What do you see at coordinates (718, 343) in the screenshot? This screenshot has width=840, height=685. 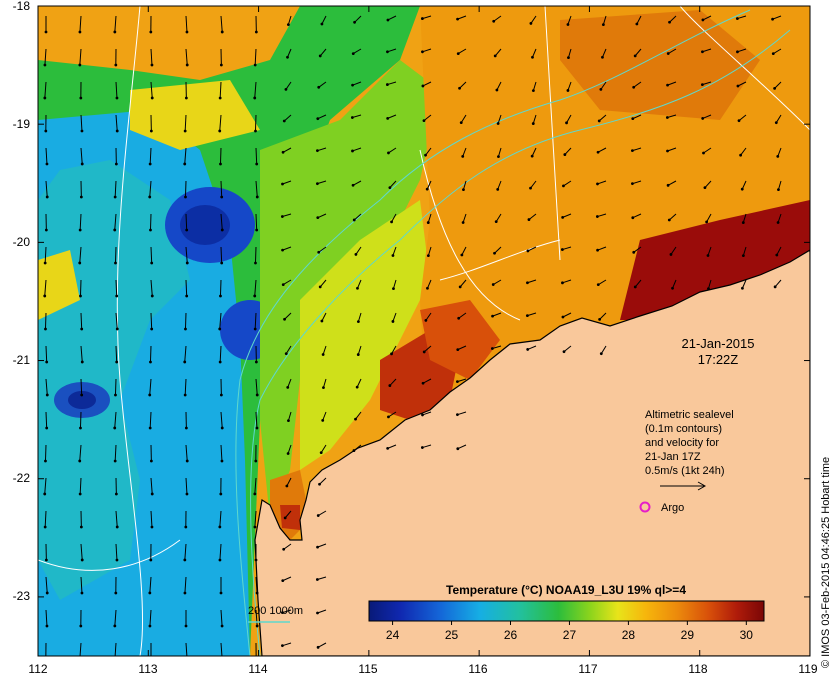 I see `map-date: 21-Jan-2015` at bounding box center [718, 343].